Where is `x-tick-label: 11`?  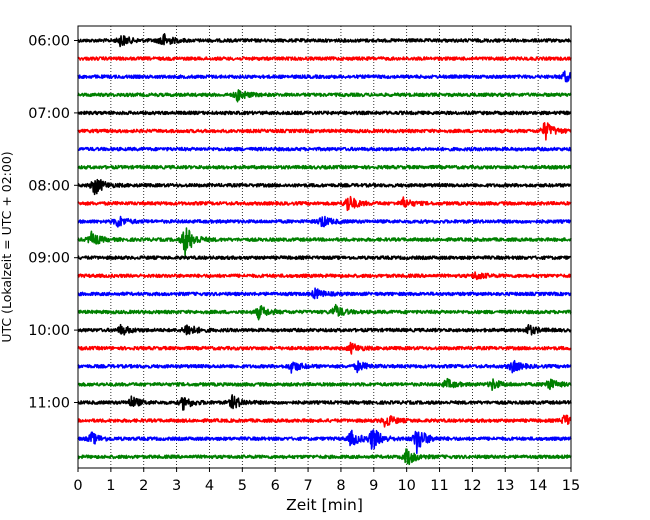
x-tick-label: 11 is located at coordinates (439, 486).